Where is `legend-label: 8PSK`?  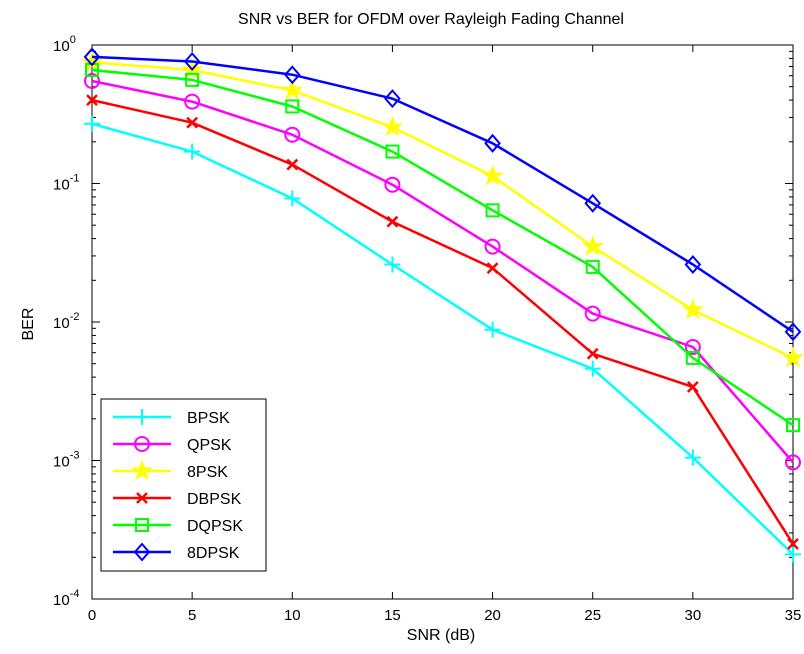 legend-label: 8PSK is located at coordinates (207, 472).